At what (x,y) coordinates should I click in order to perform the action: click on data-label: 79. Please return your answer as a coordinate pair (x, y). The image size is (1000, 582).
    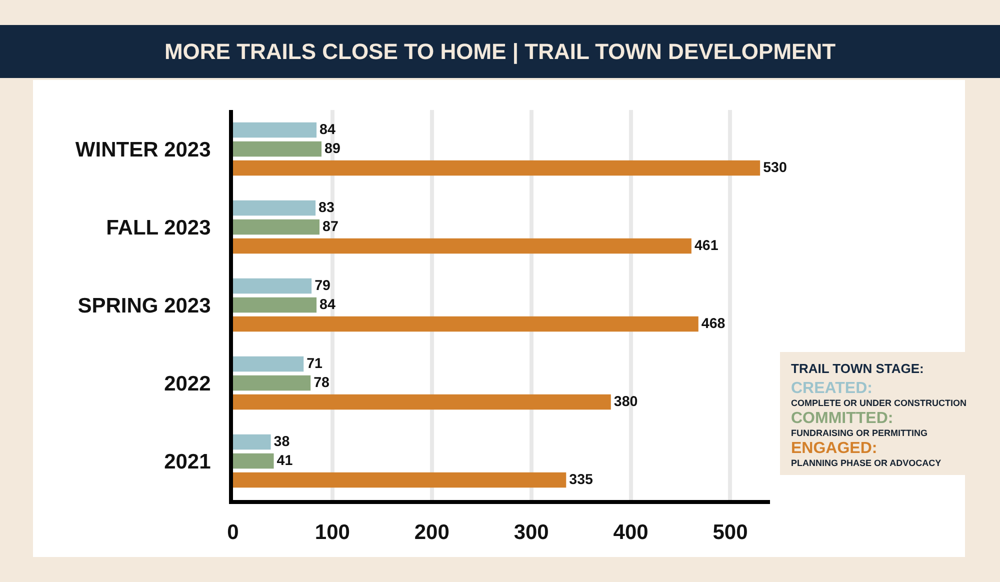
    Looking at the image, I should click on (322, 286).